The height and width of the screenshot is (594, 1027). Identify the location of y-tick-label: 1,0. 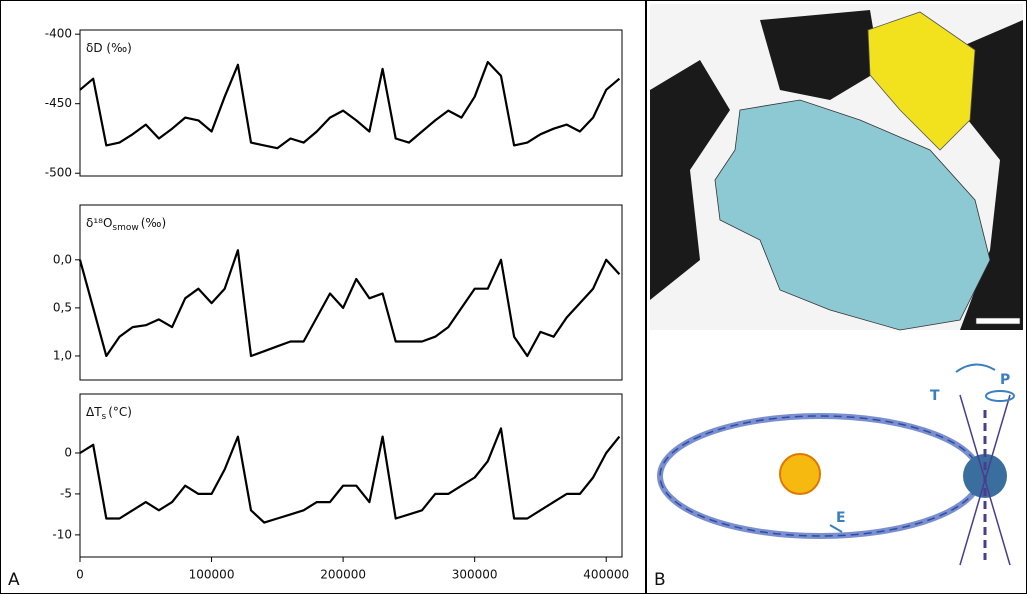
(62, 355).